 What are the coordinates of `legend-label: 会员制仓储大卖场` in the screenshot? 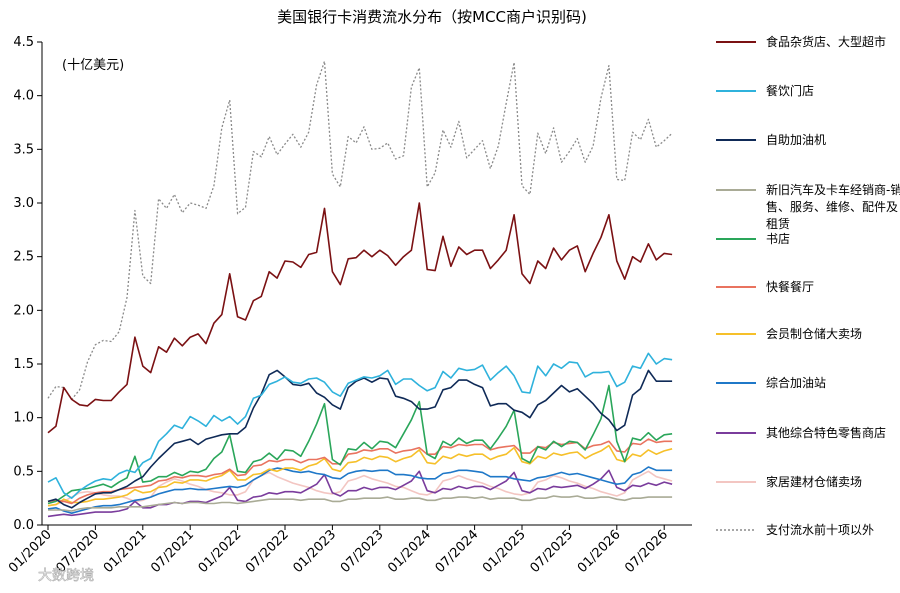 It's located at (814, 333).